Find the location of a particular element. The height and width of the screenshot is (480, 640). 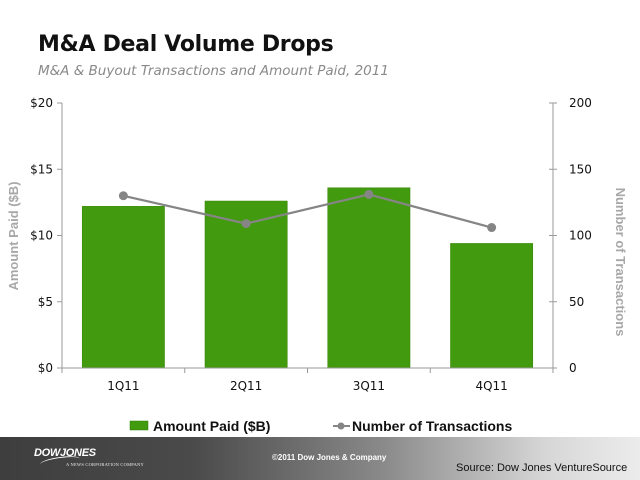

right-tick-label: 0 is located at coordinates (573, 368).